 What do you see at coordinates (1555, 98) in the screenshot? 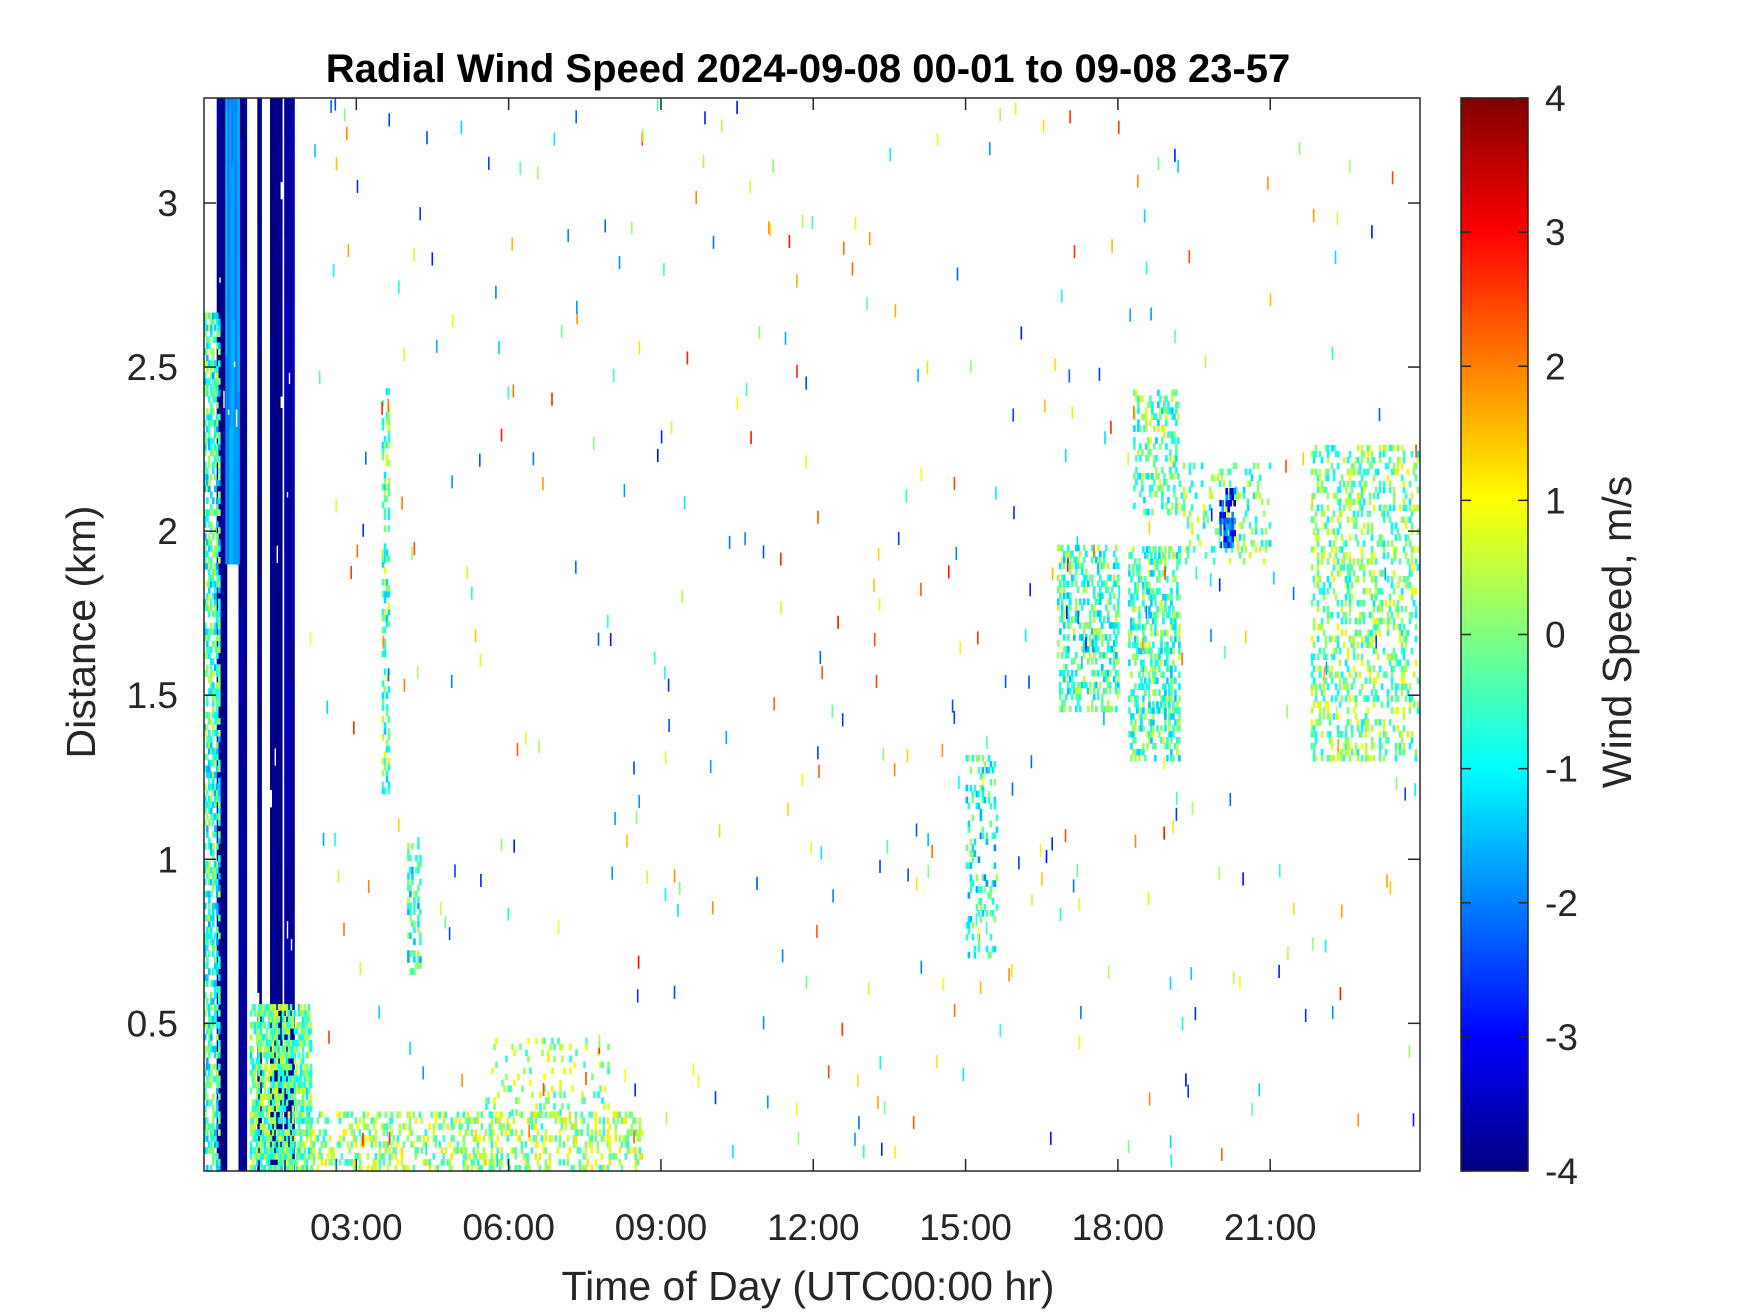
I see `colorbar-tick-label: 4` at bounding box center [1555, 98].